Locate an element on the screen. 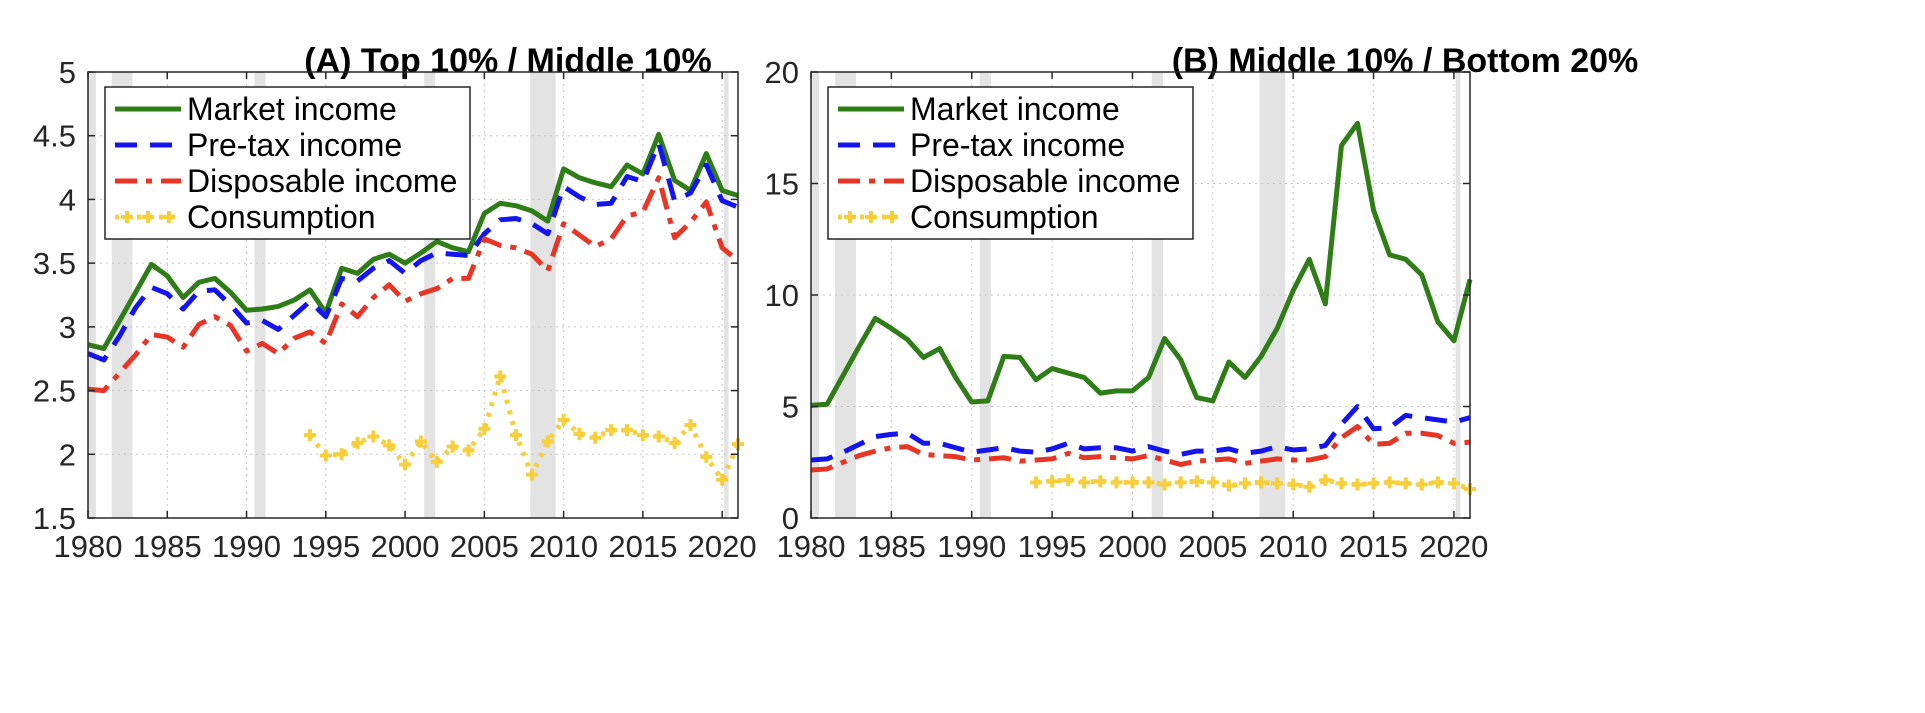 The width and height of the screenshot is (1925, 713). panel-b-x-tick-label: 1985 is located at coordinates (891, 546).